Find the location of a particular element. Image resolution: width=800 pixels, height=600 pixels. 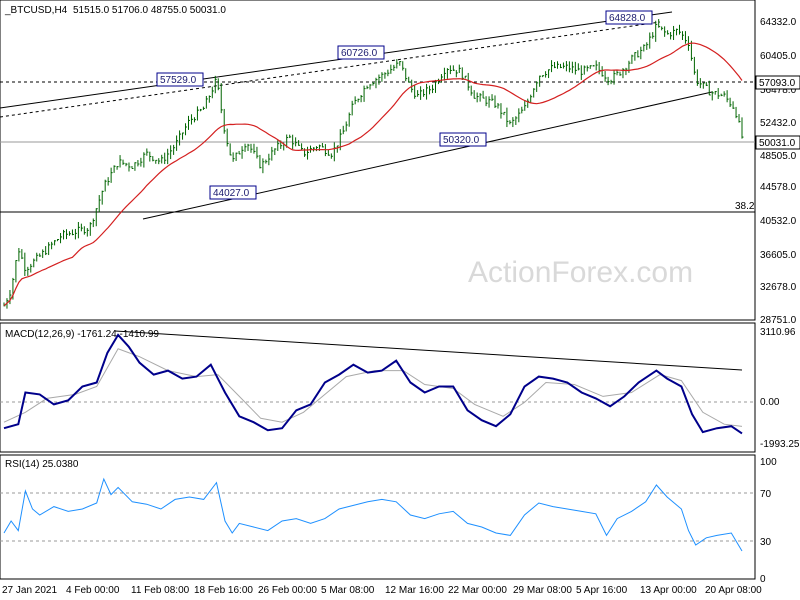

price-tick: 56478.0 is located at coordinates (778, 90).